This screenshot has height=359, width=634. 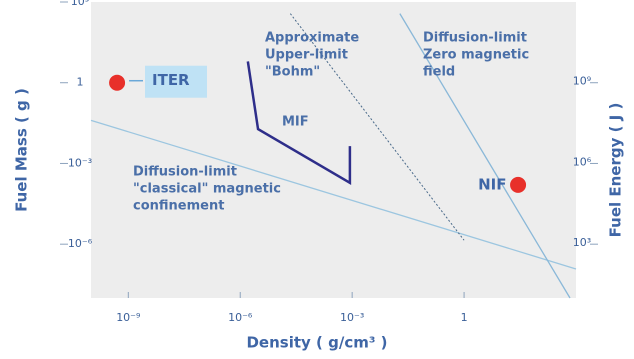 I want to click on annotation: Zero magnetic, so click(x=476, y=55).